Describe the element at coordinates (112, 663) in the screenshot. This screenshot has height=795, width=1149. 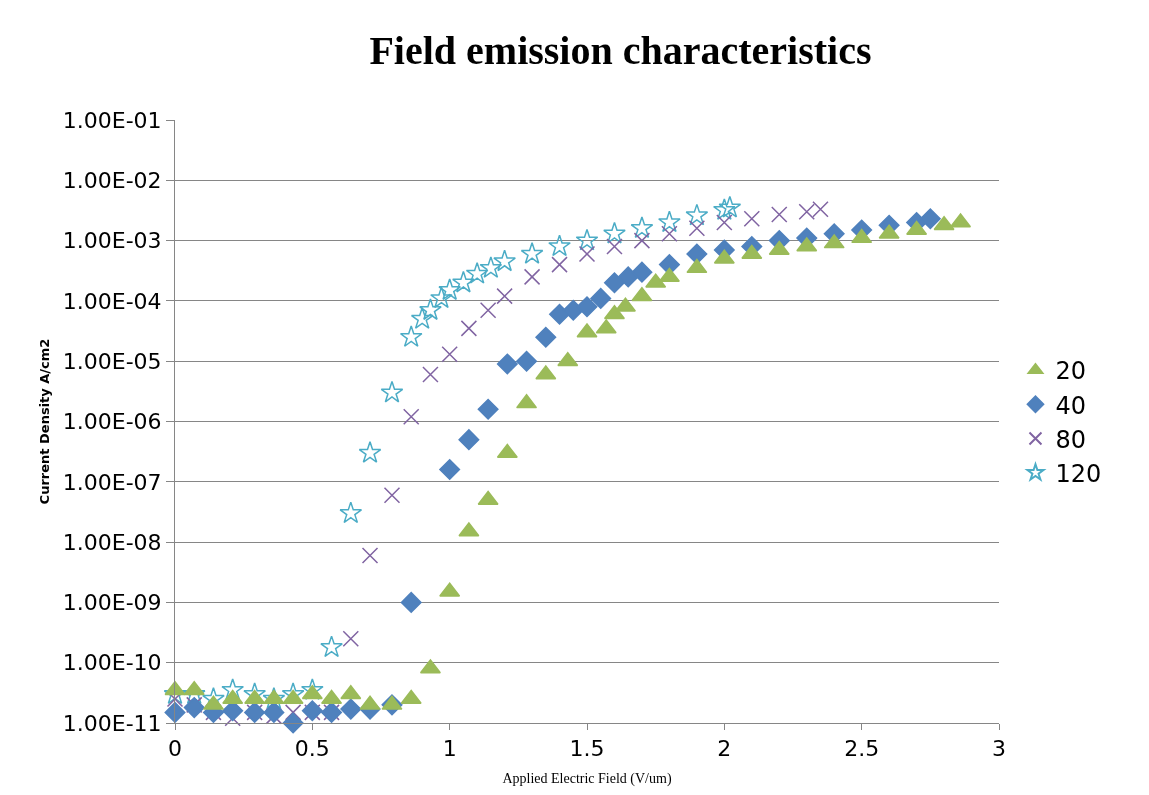
I see `y-tick-label: 1.00E-10` at that location.